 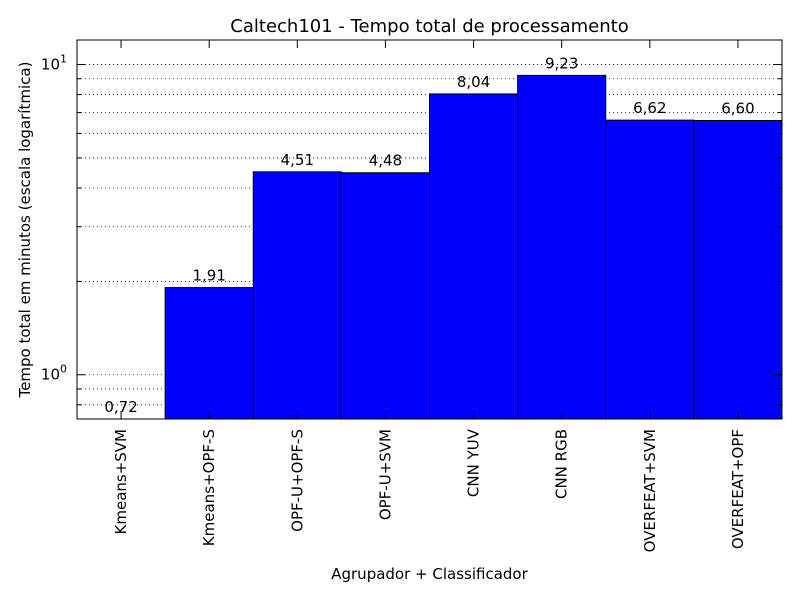 I want to click on y-tick-label: 10⁰, so click(x=54, y=373).